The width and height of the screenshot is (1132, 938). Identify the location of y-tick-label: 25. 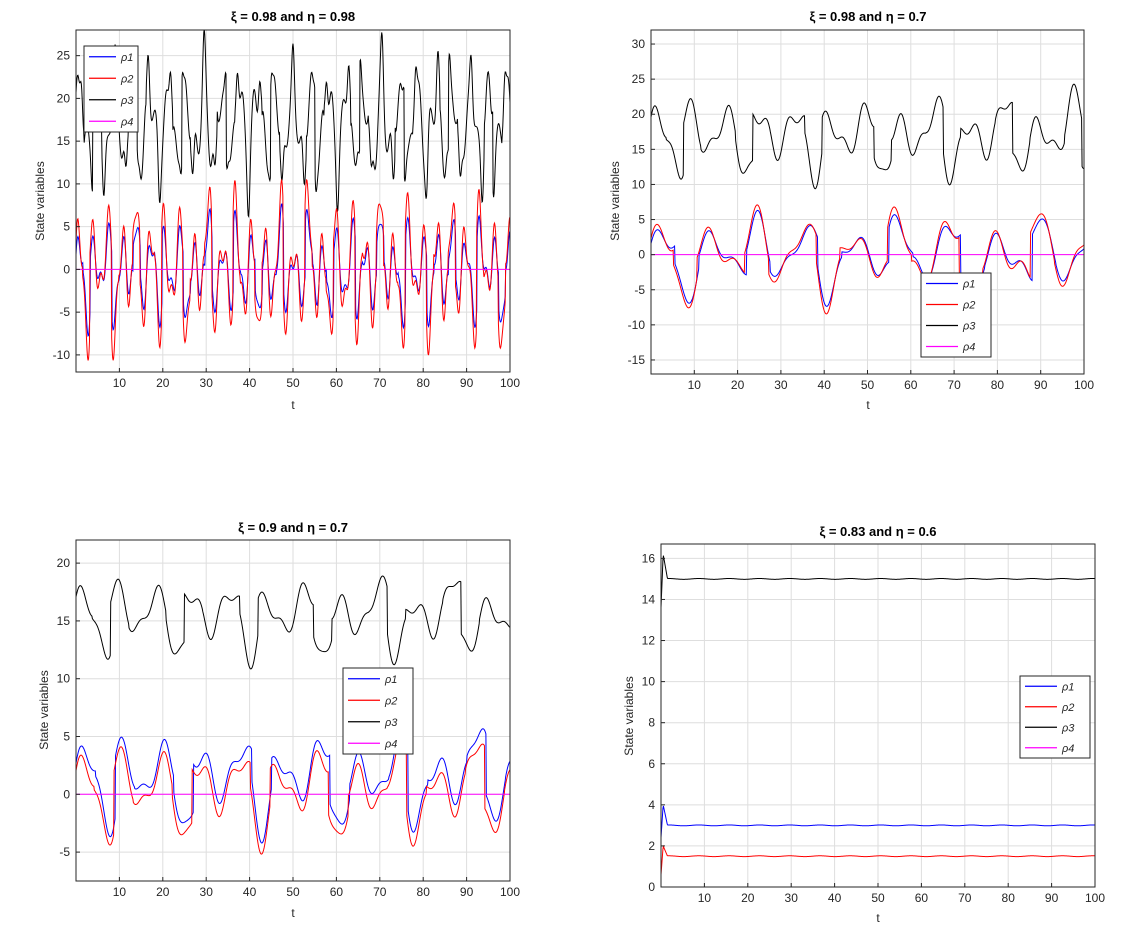
(639, 79).